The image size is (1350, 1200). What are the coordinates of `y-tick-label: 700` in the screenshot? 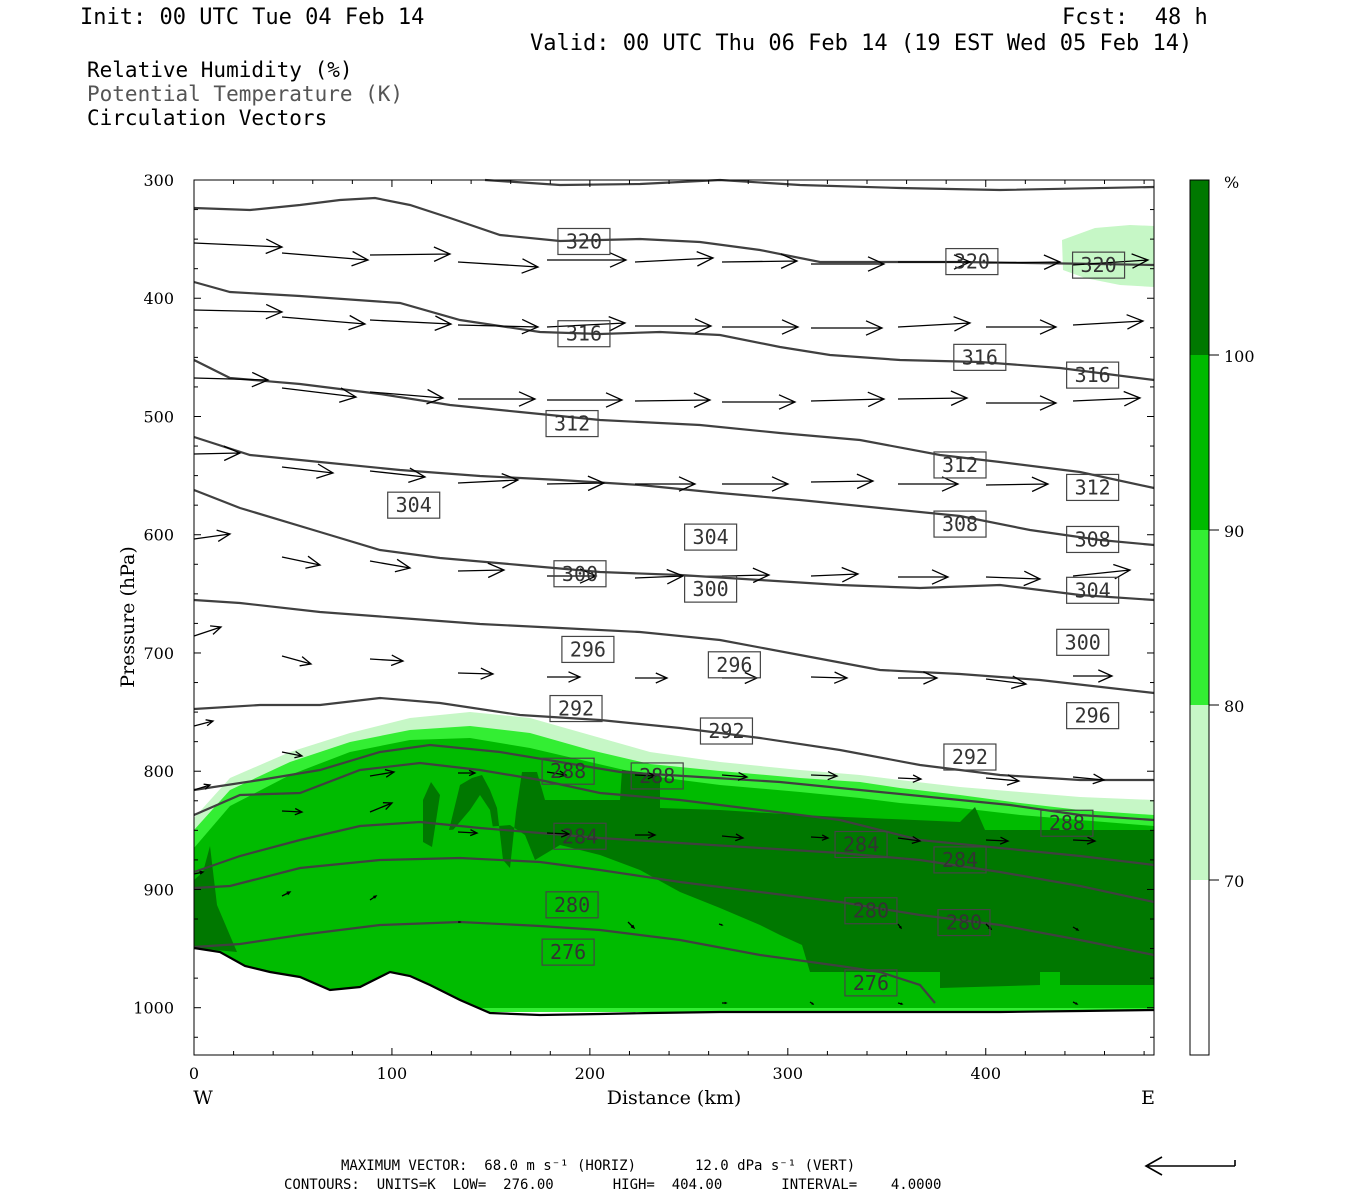 It's located at (158, 653).